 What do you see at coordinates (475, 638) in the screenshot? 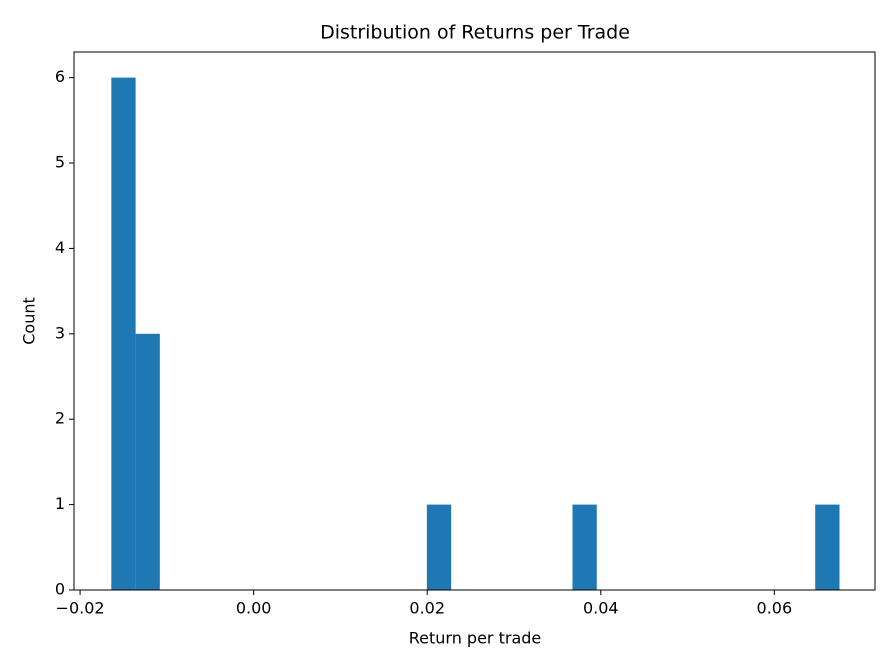
I see `x-axis-label: Return per trade` at bounding box center [475, 638].